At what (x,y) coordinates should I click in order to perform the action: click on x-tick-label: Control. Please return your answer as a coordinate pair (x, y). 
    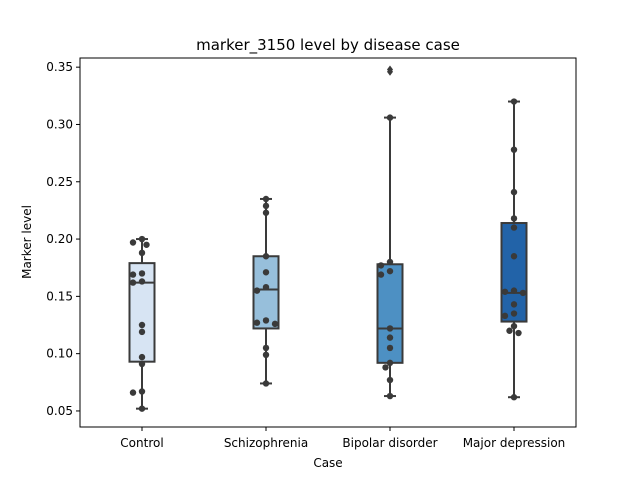
    Looking at the image, I should click on (141, 443).